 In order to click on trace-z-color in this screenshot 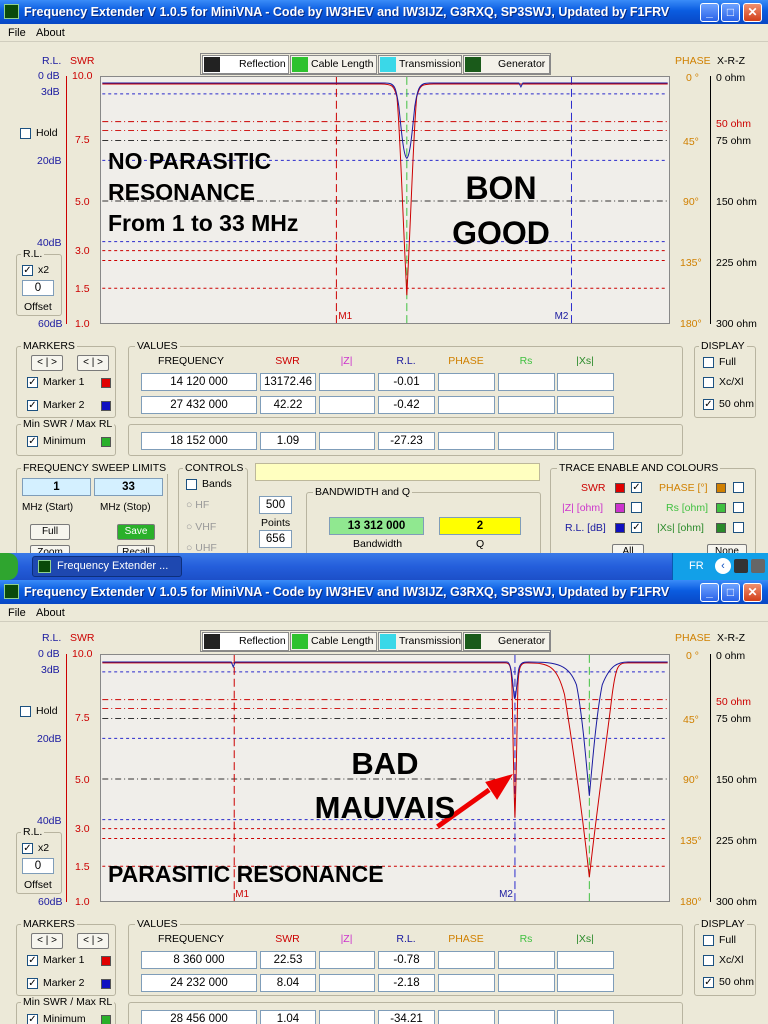, I will do `click(620, 508)`.